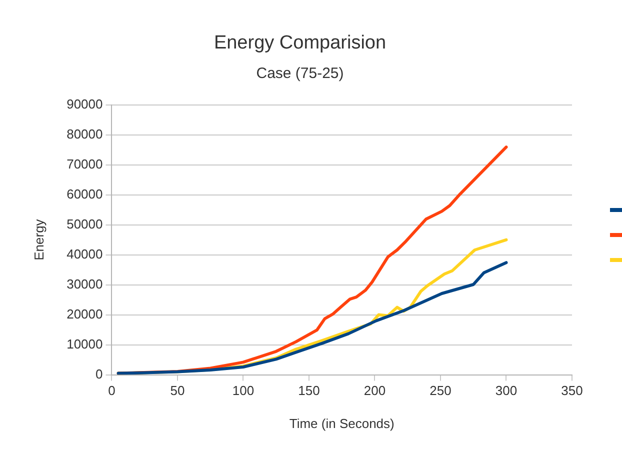 Image resolution: width=622 pixels, height=458 pixels. I want to click on y-tick-label: 90000, so click(84, 104).